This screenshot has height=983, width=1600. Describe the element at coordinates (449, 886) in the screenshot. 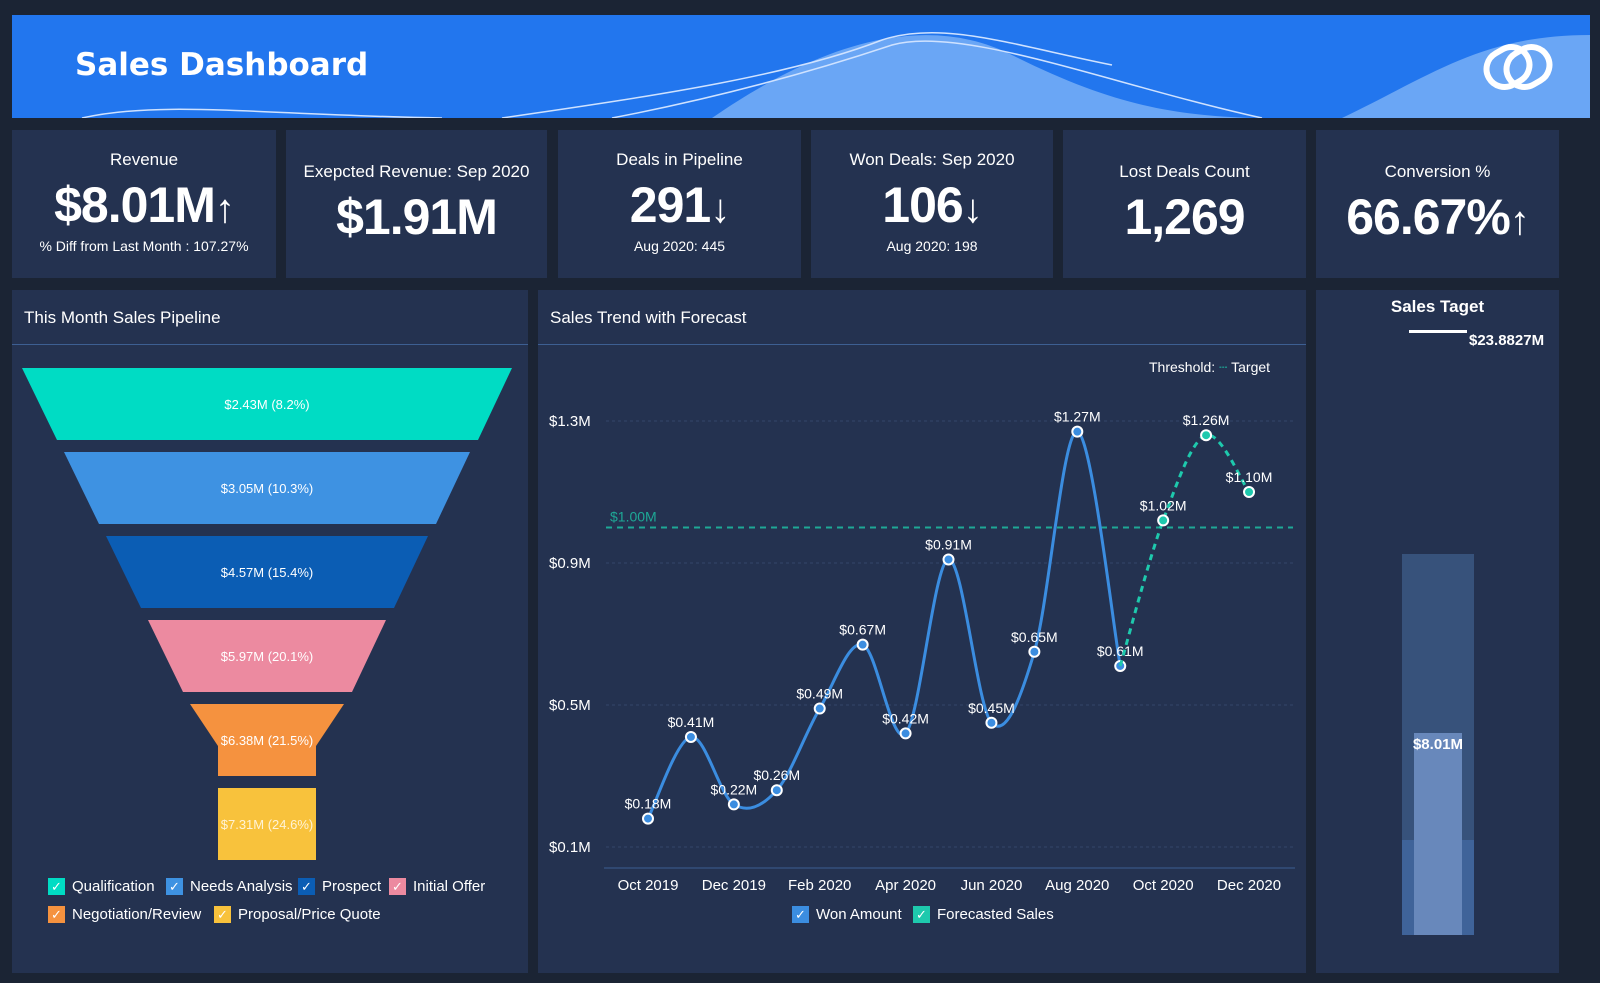

I see `legend-label: Initial Offer` at that location.